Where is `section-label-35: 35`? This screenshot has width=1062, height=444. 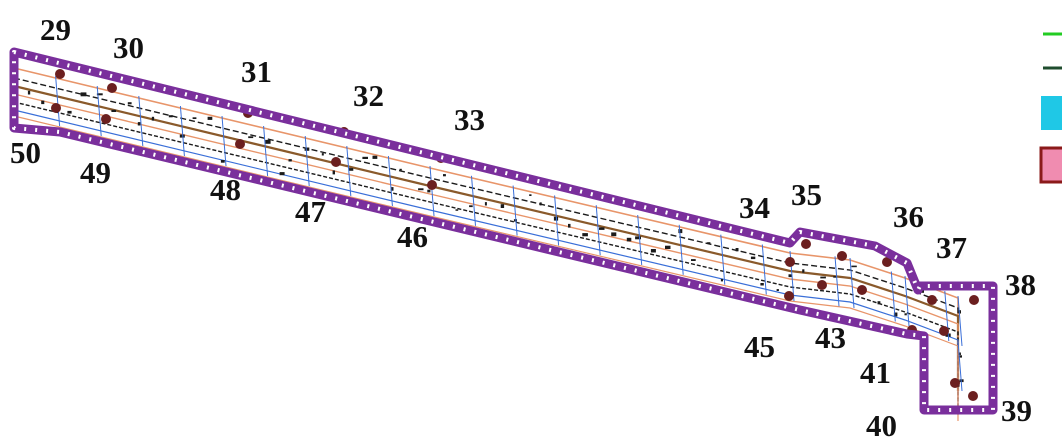
section-label-35: 35 is located at coordinates (806, 194).